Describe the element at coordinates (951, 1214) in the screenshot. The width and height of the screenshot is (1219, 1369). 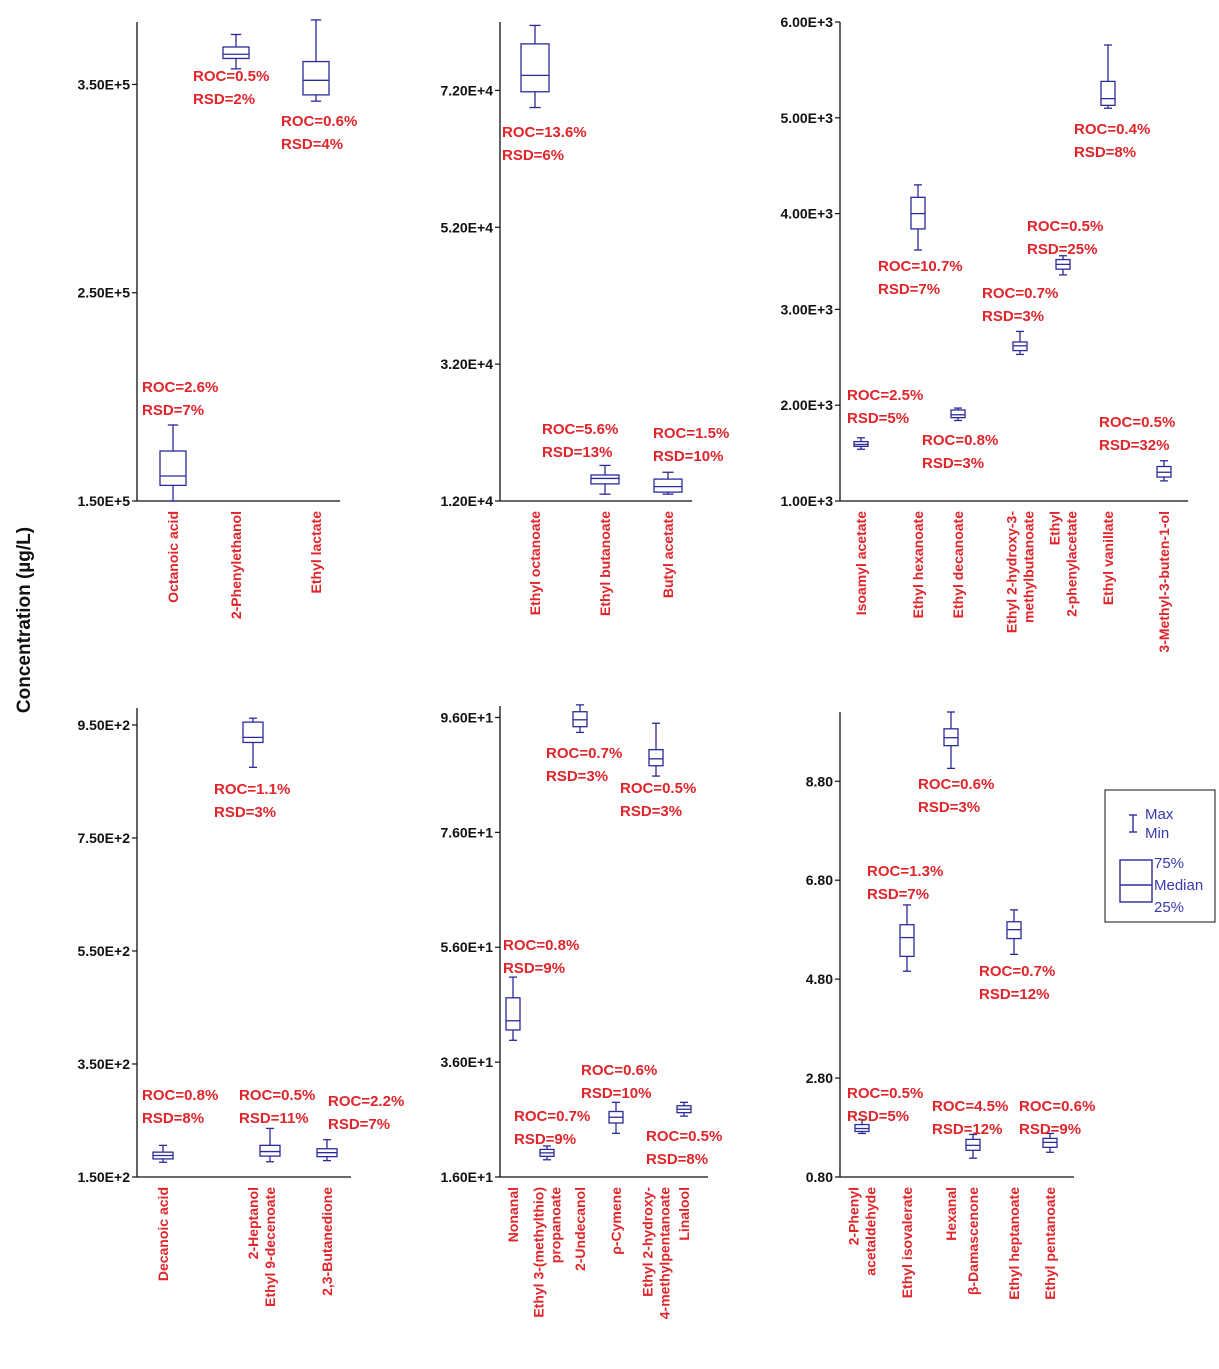
I see `category-label: Hexanal` at that location.